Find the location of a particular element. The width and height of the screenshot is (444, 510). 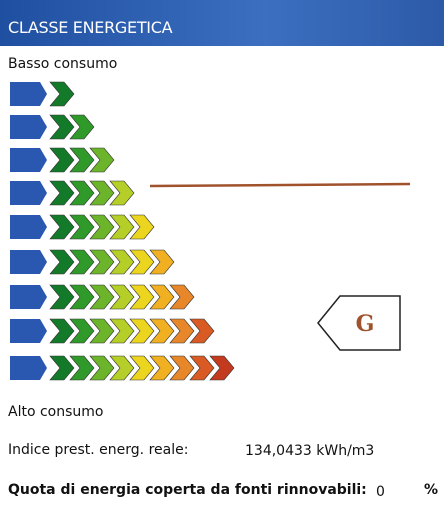

index-value: 134,0433 kWh/m3 is located at coordinates (310, 451).